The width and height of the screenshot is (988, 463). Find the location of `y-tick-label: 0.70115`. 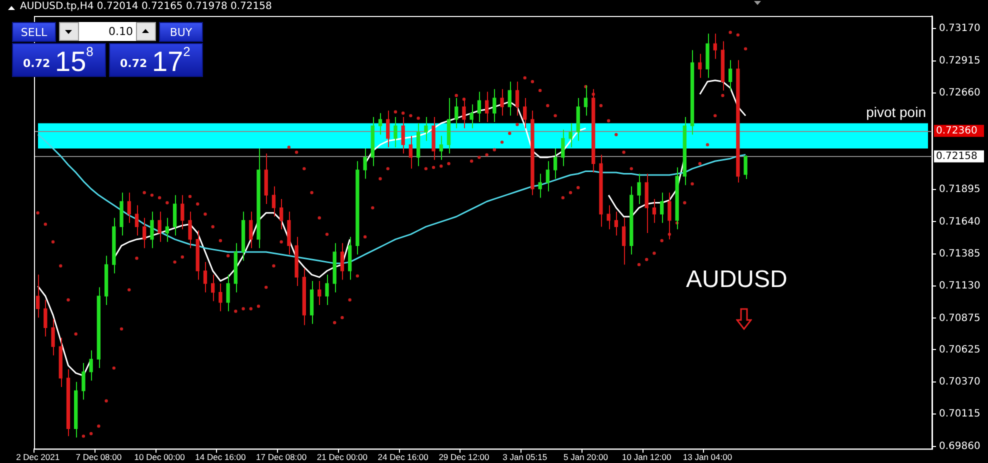

y-tick-label: 0.70115 is located at coordinates (959, 414).